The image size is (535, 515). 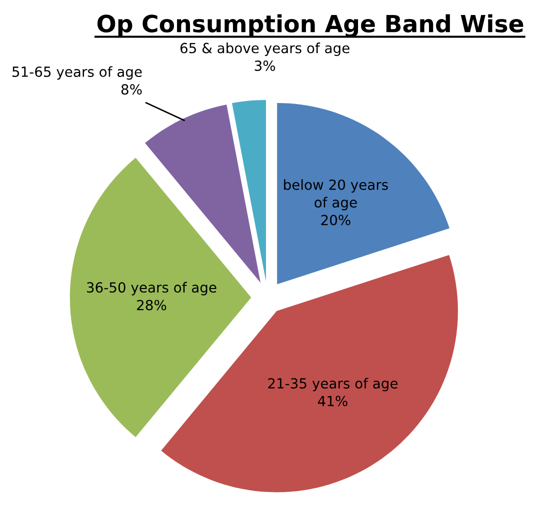 What do you see at coordinates (335, 220) in the screenshot?
I see `data-label: 20%` at bounding box center [335, 220].